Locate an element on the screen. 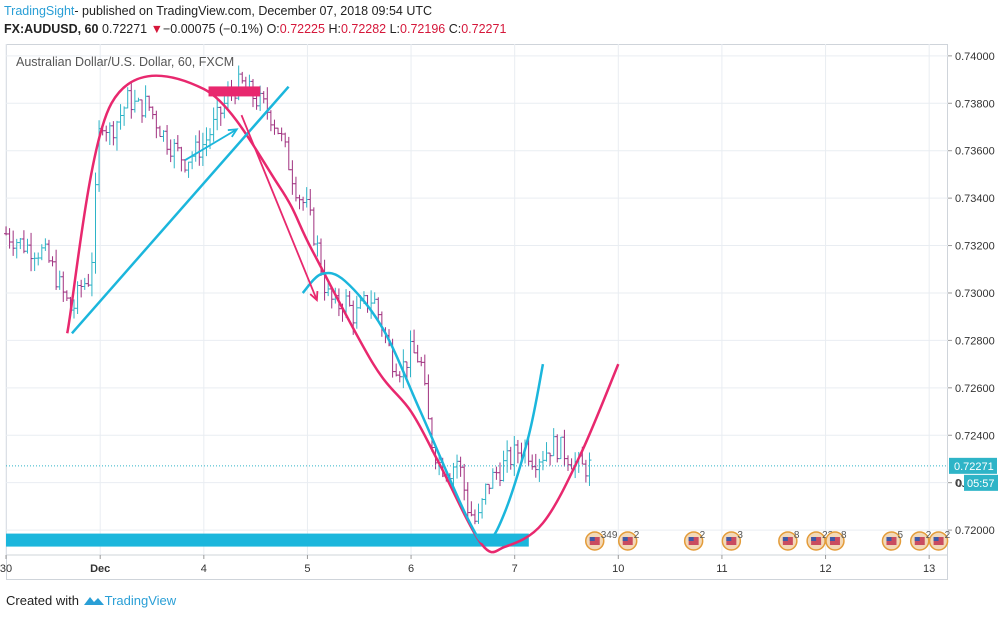 The width and height of the screenshot is (1006, 618). cyan-arrow-head is located at coordinates (233, 133).